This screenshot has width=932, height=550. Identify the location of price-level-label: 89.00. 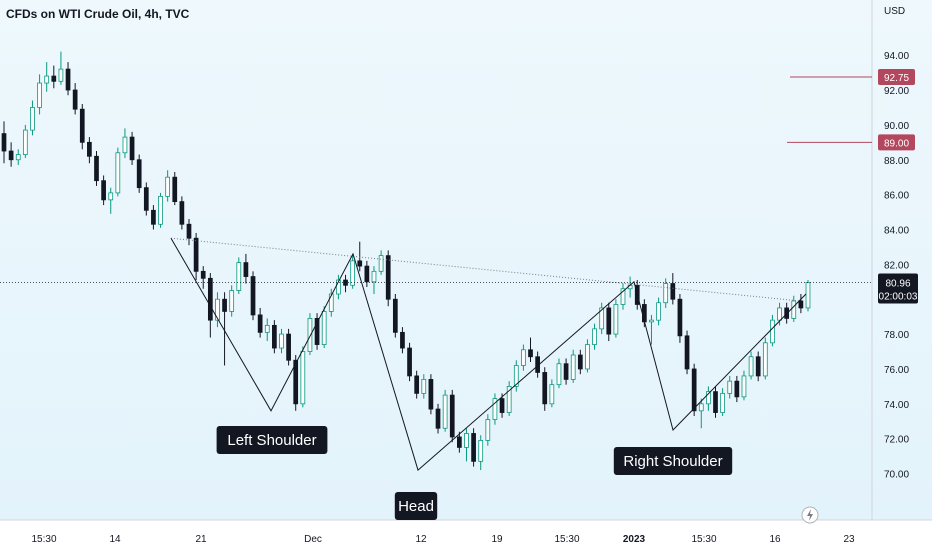
(896, 143).